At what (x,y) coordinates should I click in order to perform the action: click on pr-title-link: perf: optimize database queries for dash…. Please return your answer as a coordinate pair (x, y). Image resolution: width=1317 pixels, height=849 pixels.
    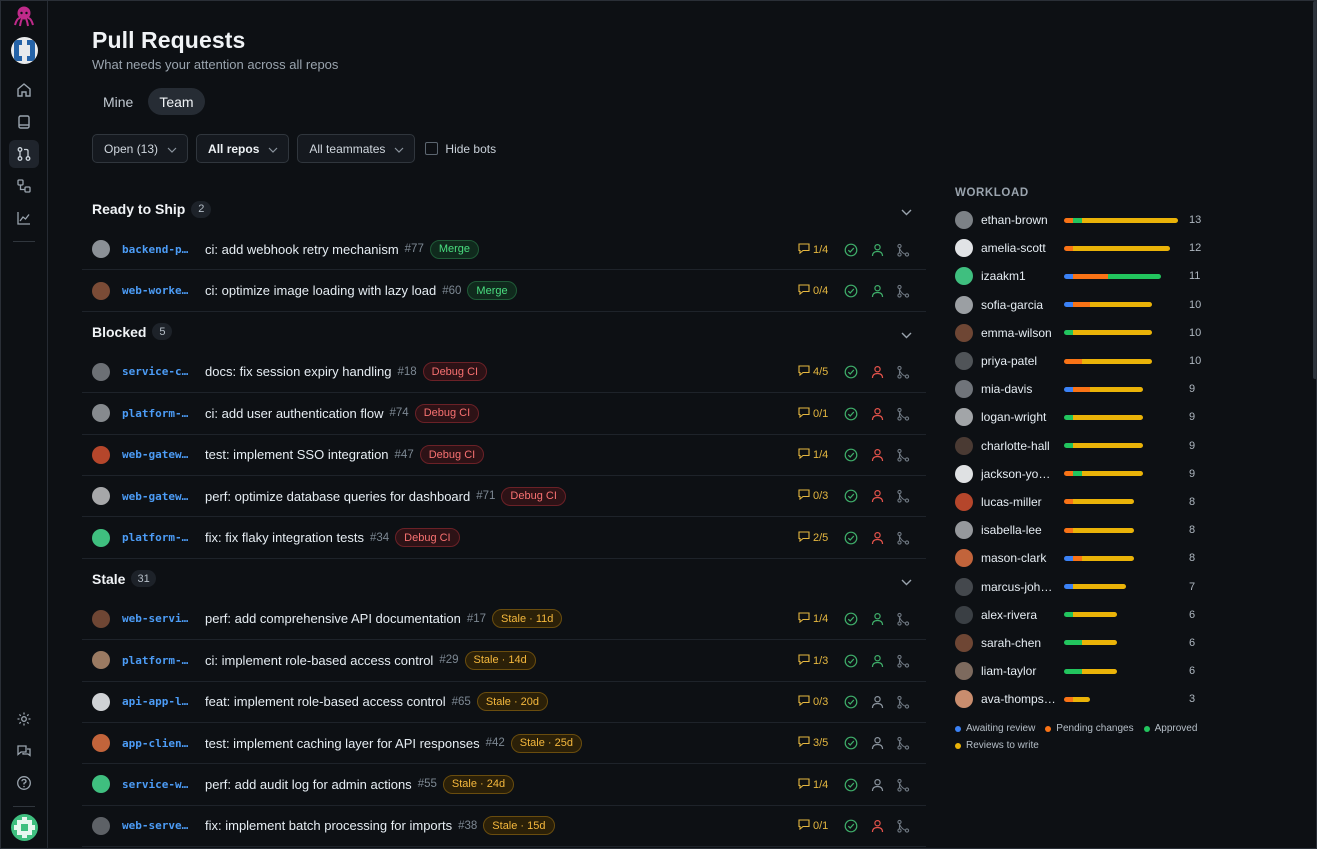
    Looking at the image, I should click on (338, 496).